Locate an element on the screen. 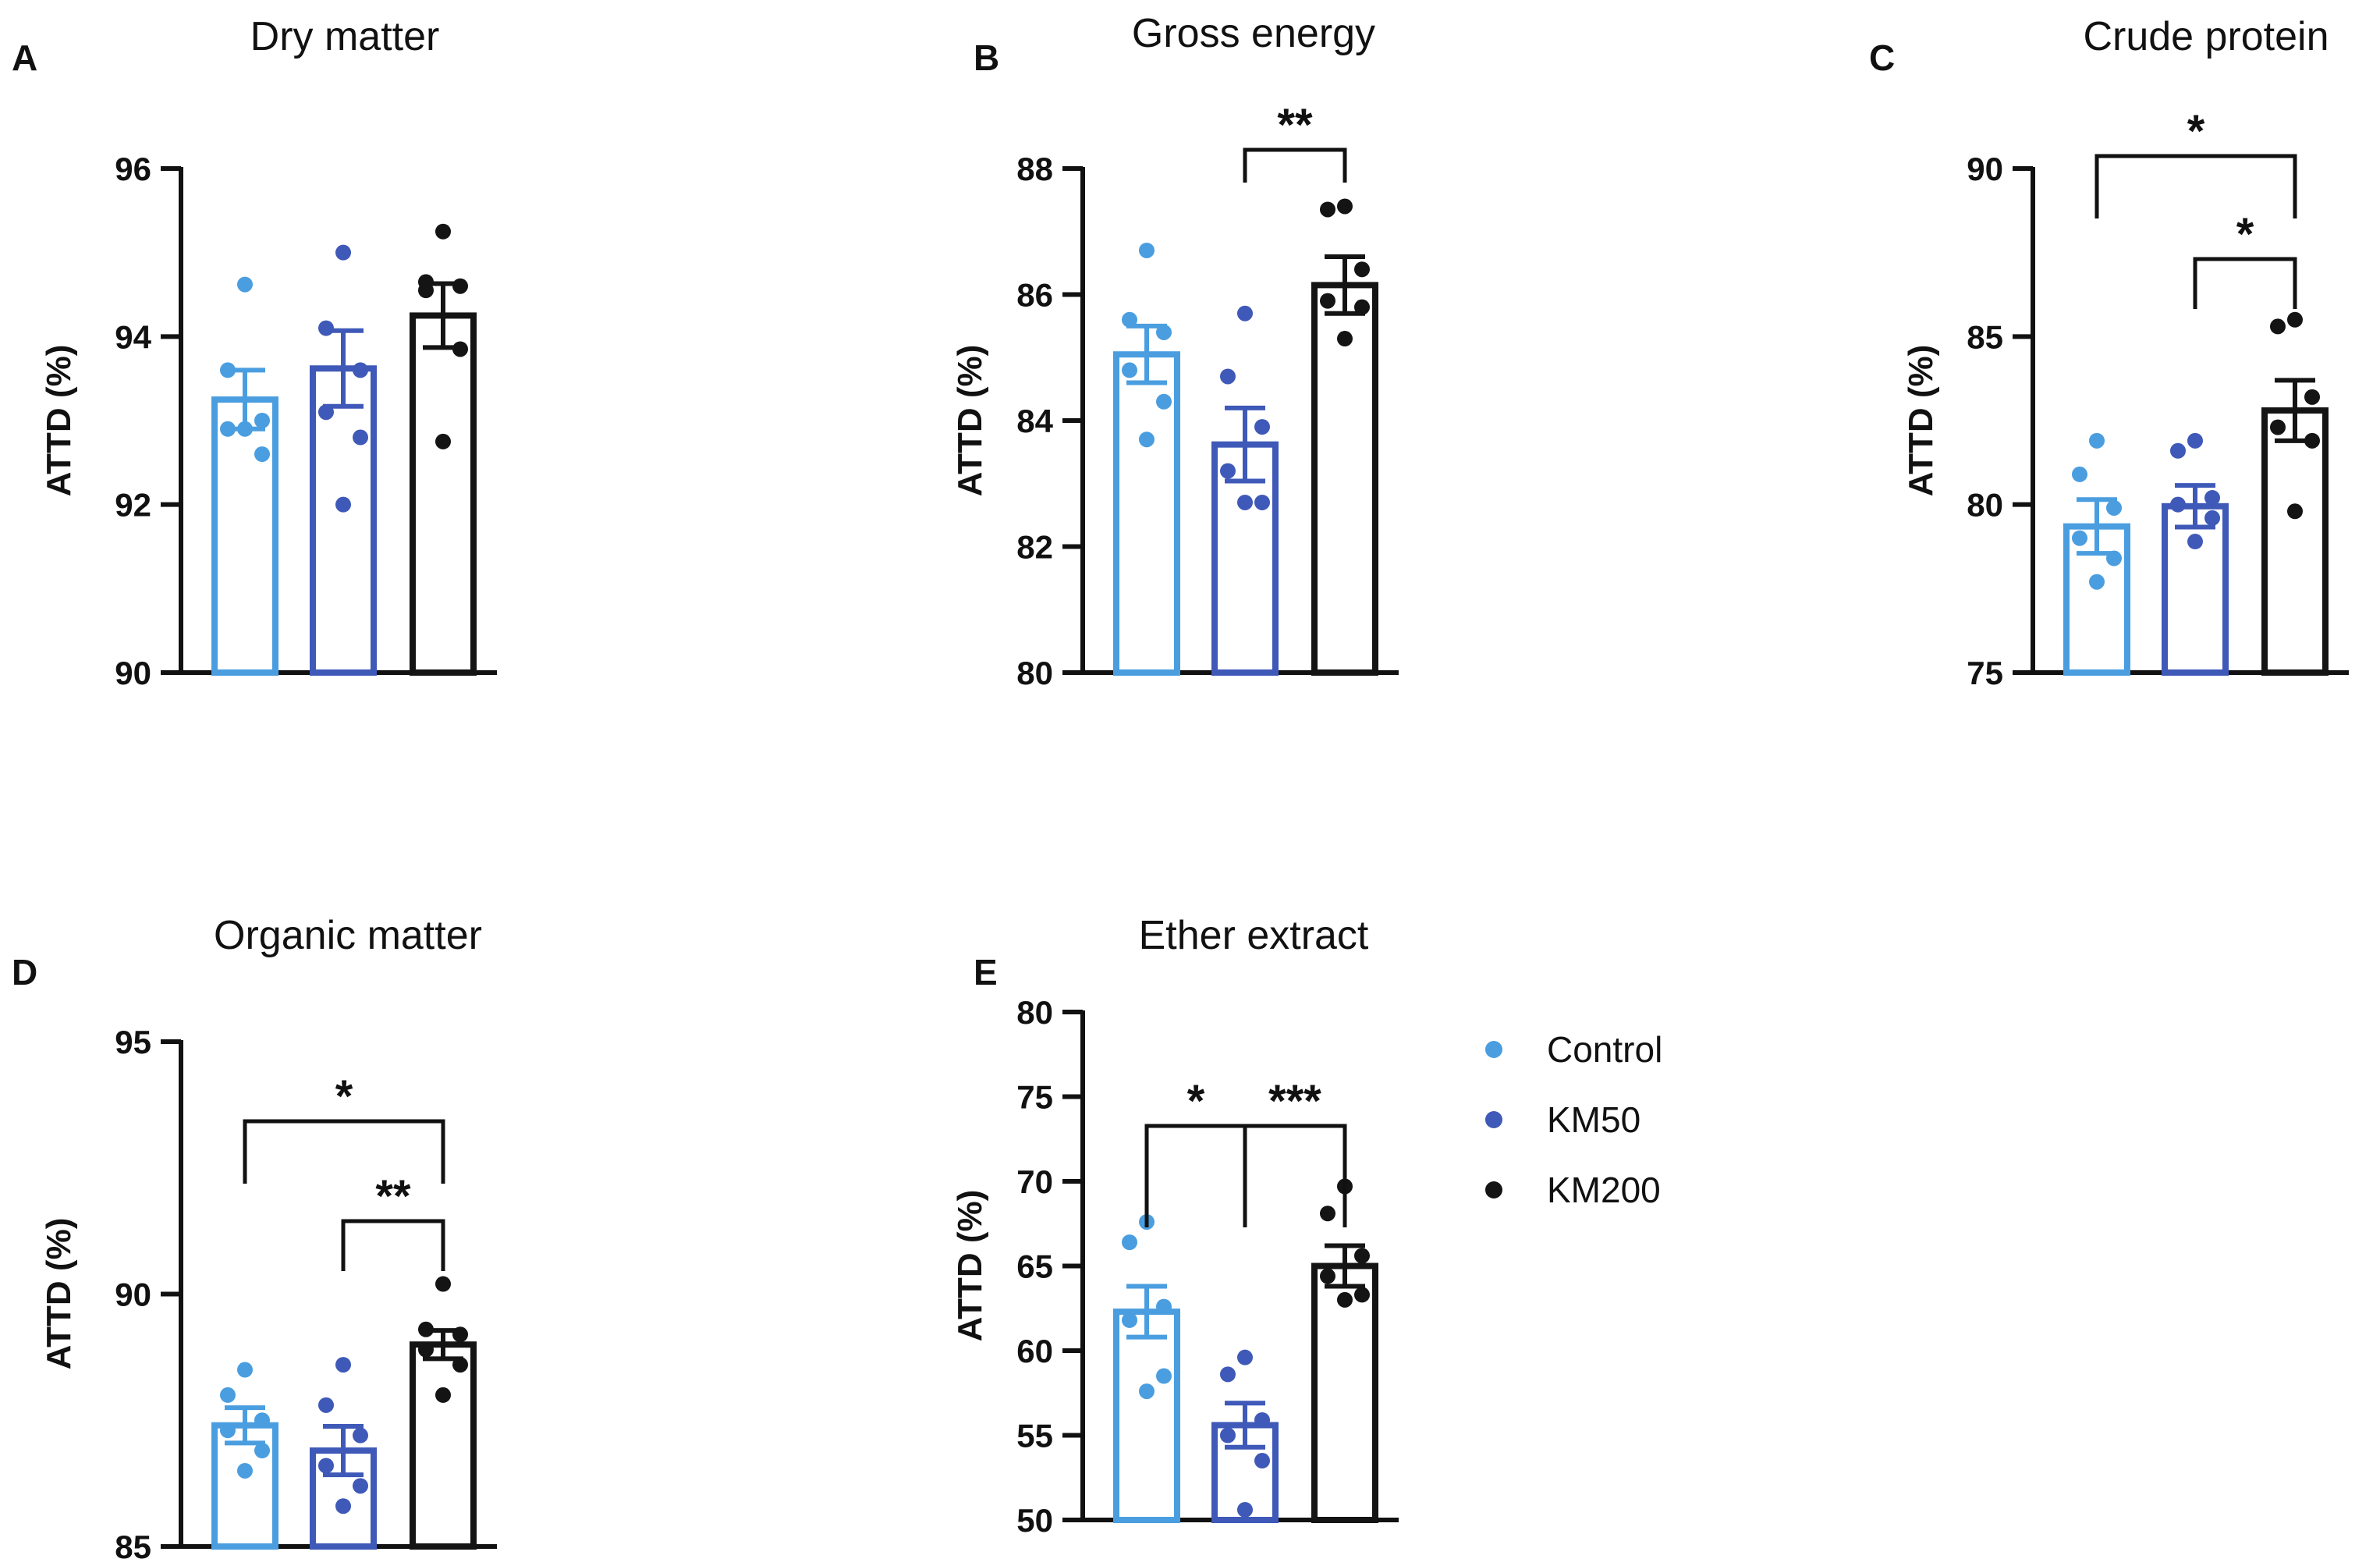  chart-title: Dry matter is located at coordinates (345, 36).